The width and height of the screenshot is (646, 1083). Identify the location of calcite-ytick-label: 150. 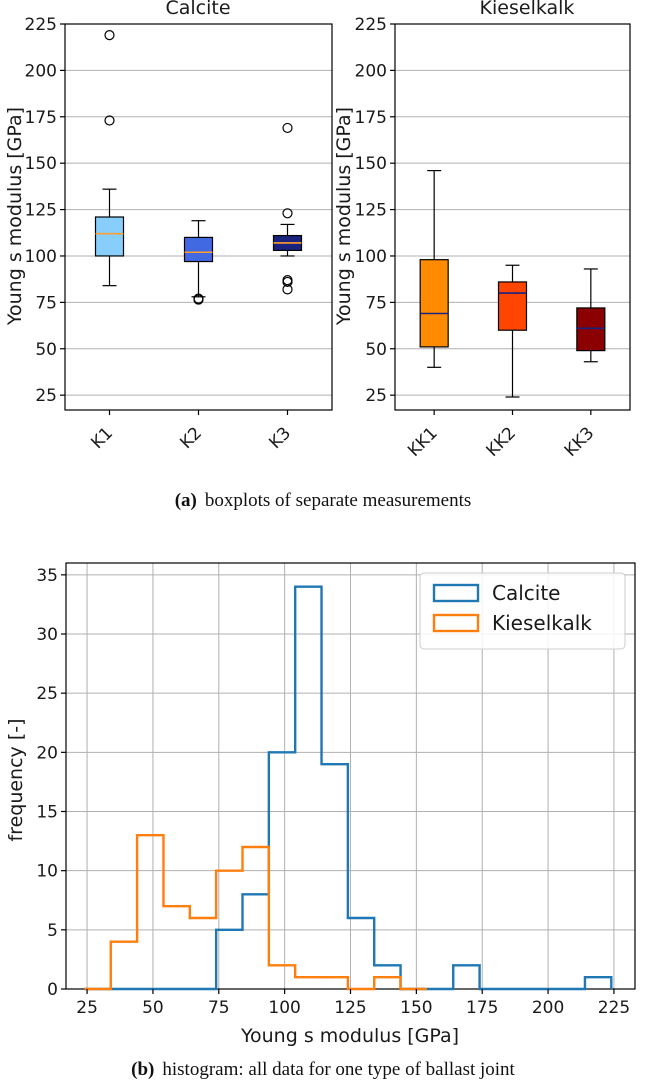
(41, 164).